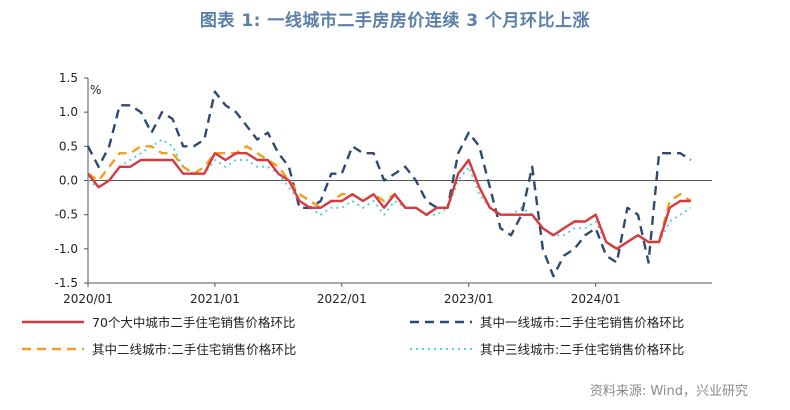 The width and height of the screenshot is (790, 410). What do you see at coordinates (469, 299) in the screenshot?
I see `x-tick-label: 2023/01` at bounding box center [469, 299].